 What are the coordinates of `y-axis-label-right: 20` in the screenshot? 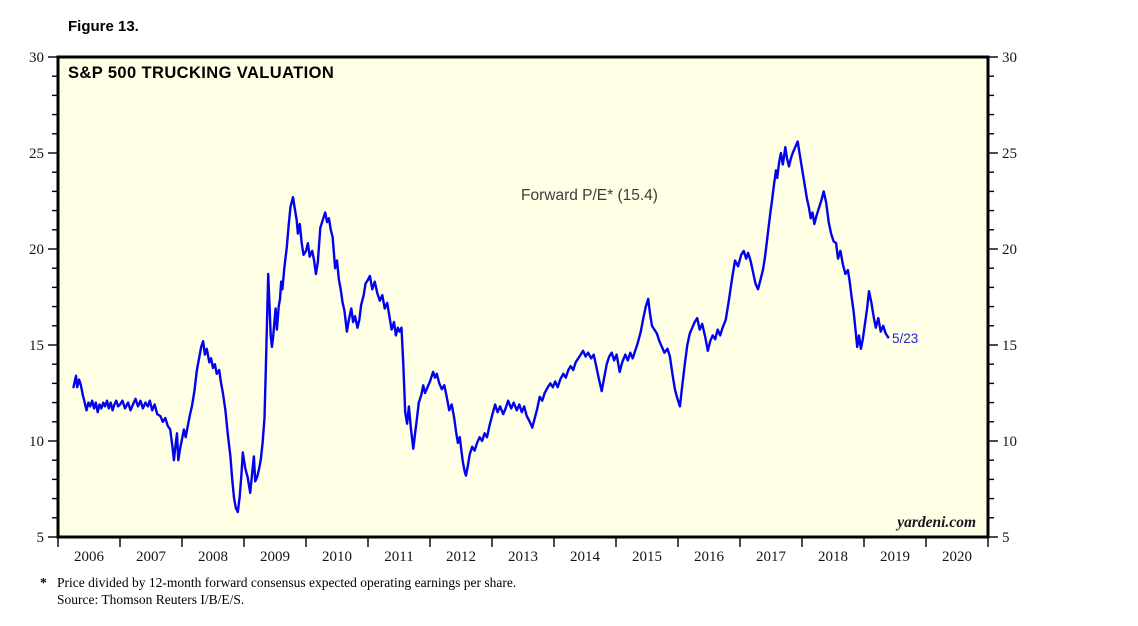 It's located at (1009, 250).